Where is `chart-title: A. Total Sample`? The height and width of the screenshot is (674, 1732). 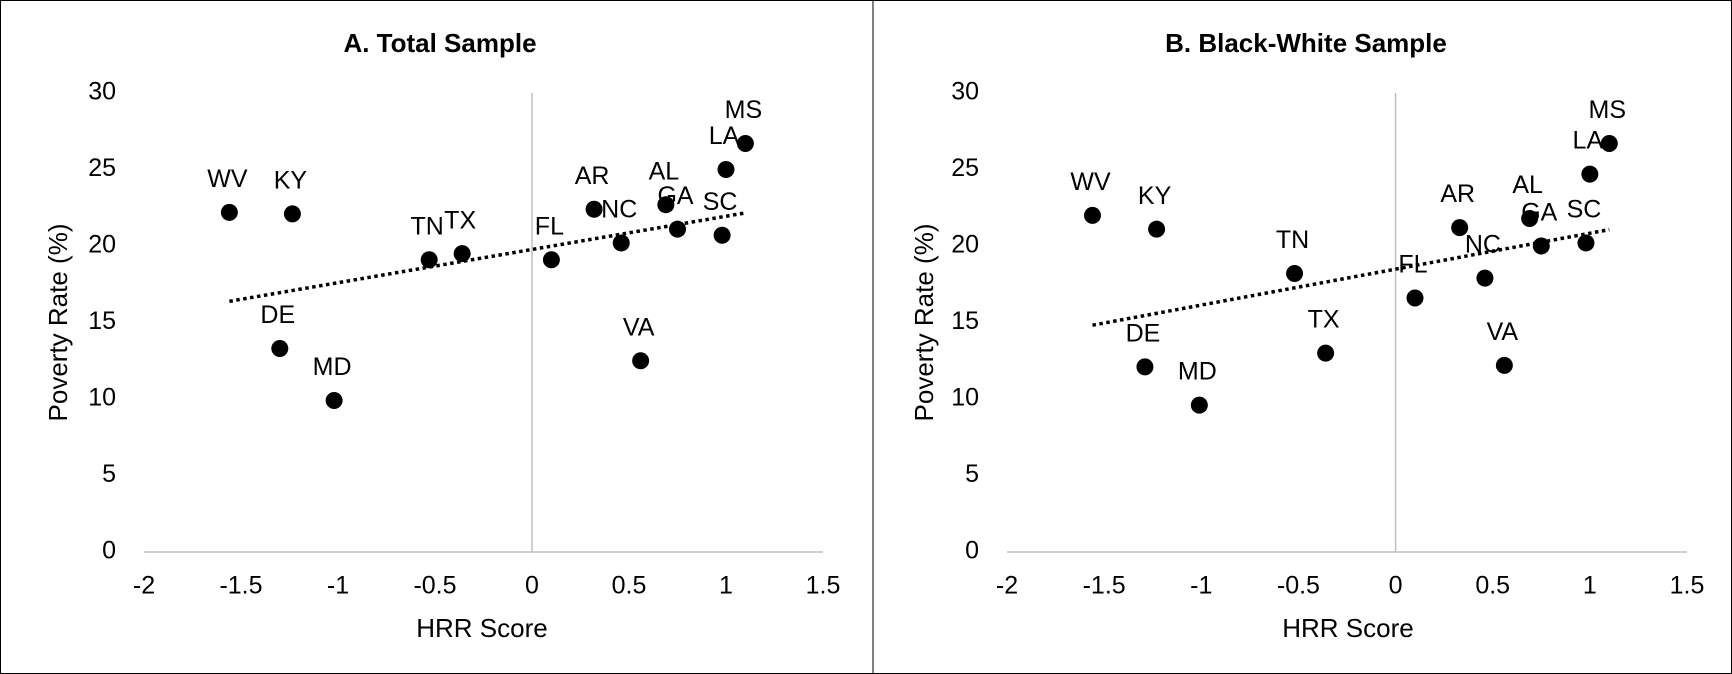
chart-title: A. Total Sample is located at coordinates (439, 43).